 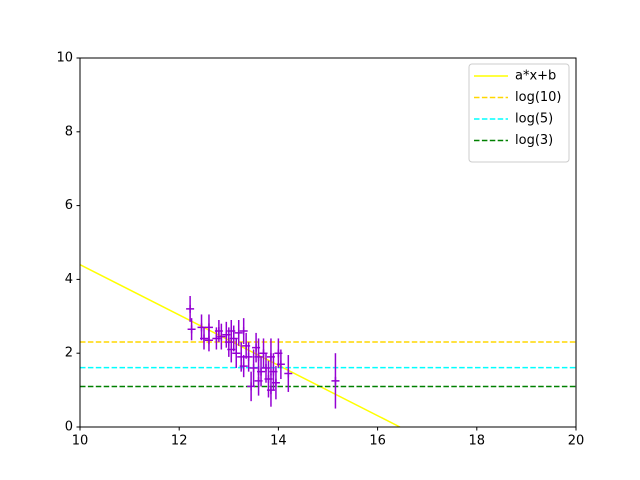 I want to click on x-tick-label: 20, so click(x=576, y=441).